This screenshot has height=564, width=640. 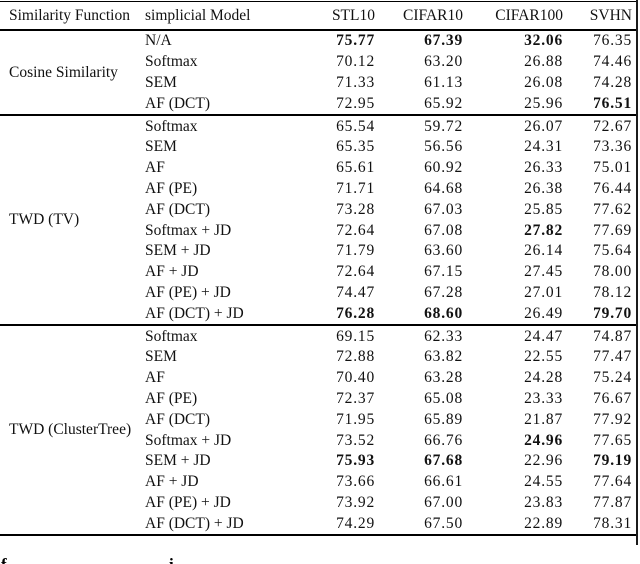 I want to click on score-cell: 66.61, so click(x=443, y=482).